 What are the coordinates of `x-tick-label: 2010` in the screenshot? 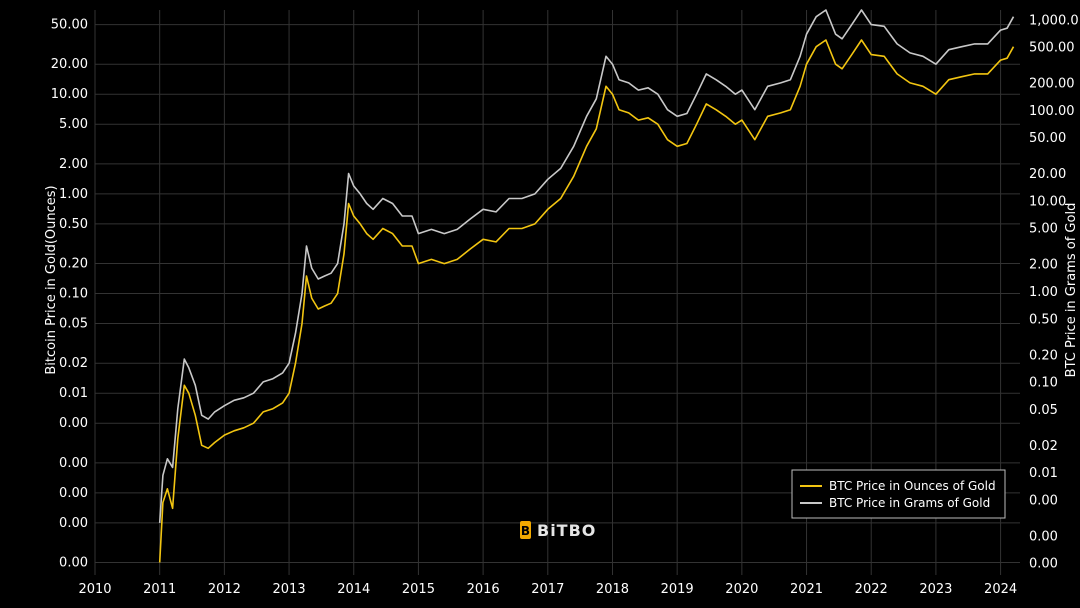 It's located at (94, 589).